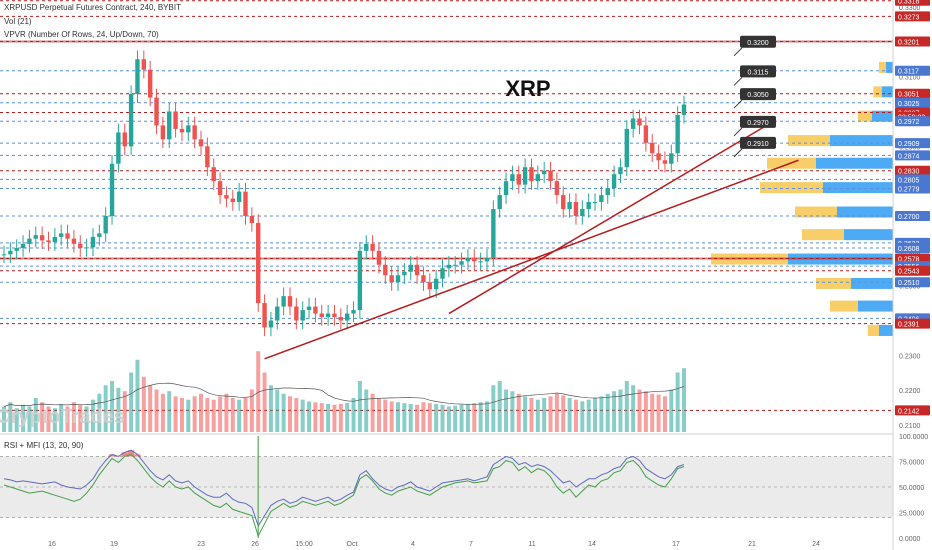 Image resolution: width=932 pixels, height=550 pixels. Describe the element at coordinates (304, 544) in the screenshot. I see `time-tick-label: 15:00` at that location.